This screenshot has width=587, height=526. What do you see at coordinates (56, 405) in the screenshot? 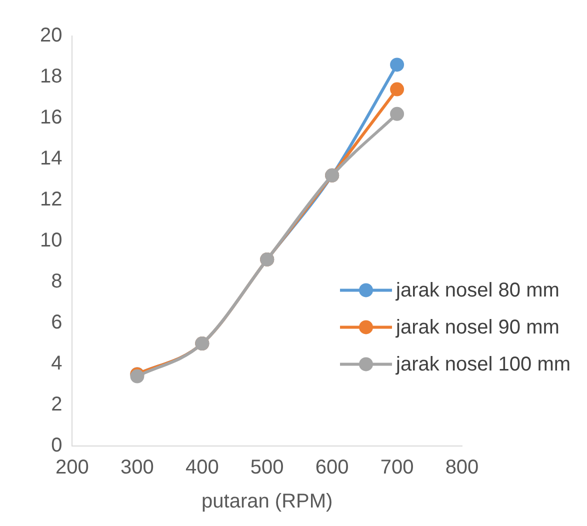
I see `y-tick-label: 2` at bounding box center [56, 405].